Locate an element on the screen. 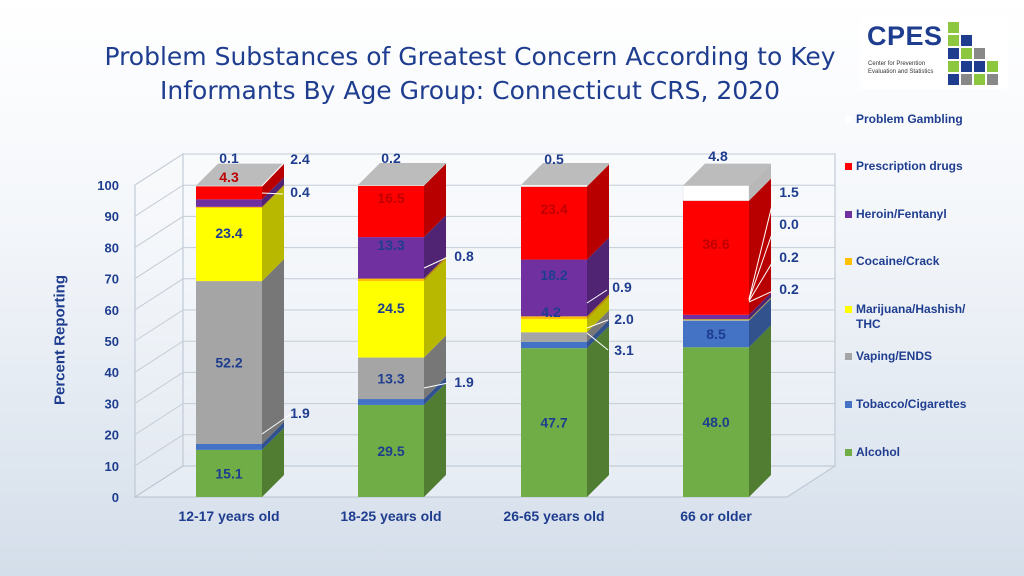  data-label: 48.0 is located at coordinates (715, 422).